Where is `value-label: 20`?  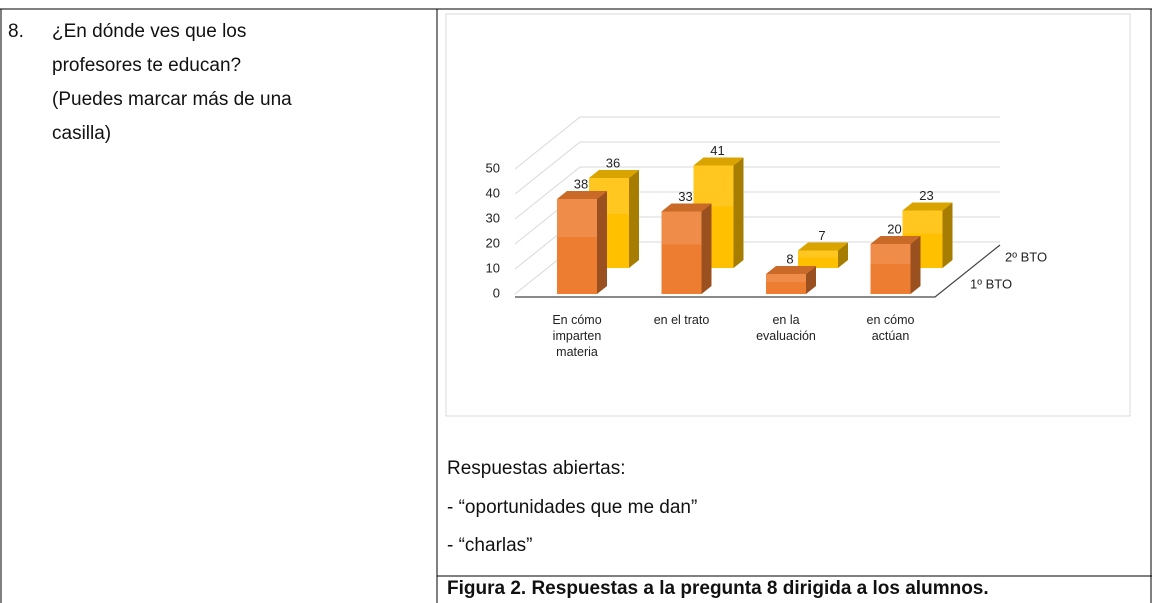 value-label: 20 is located at coordinates (894, 228).